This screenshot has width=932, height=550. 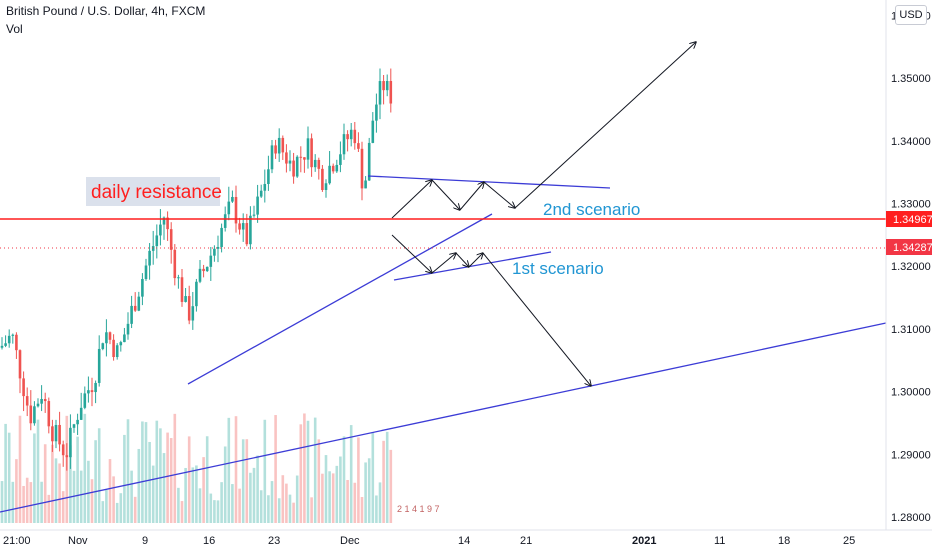 I want to click on rising-trendline, so click(x=340, y=299).